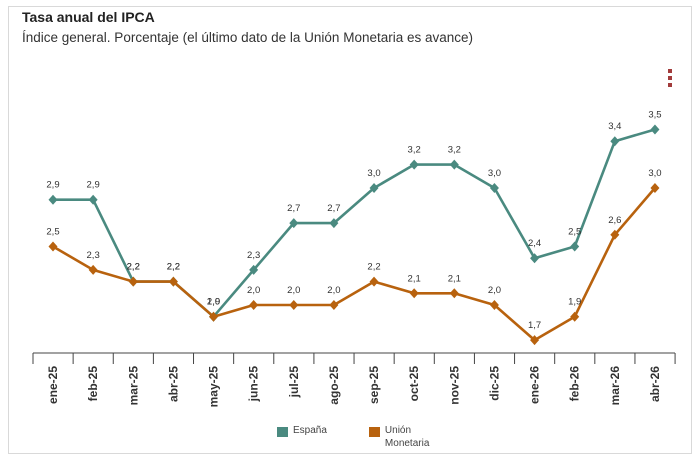 This screenshot has width=700, height=460. I want to click on chart-title: Tasa anual del IPCA, so click(88, 17).